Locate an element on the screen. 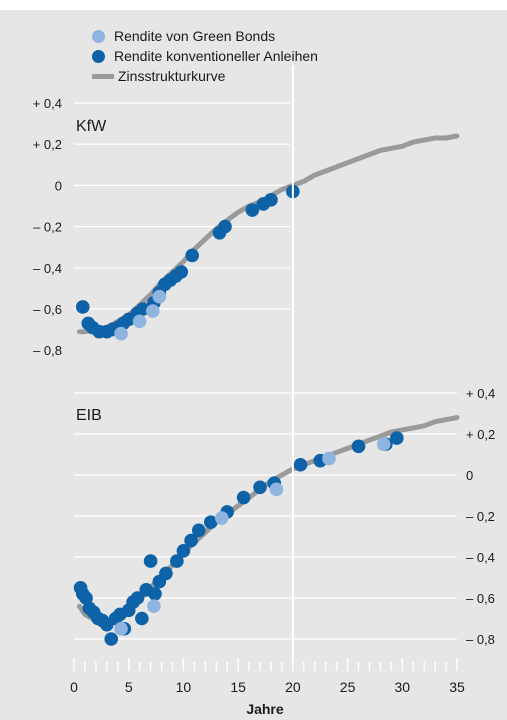 The image size is (507, 720). x-tick-label: 0 is located at coordinates (74, 687).